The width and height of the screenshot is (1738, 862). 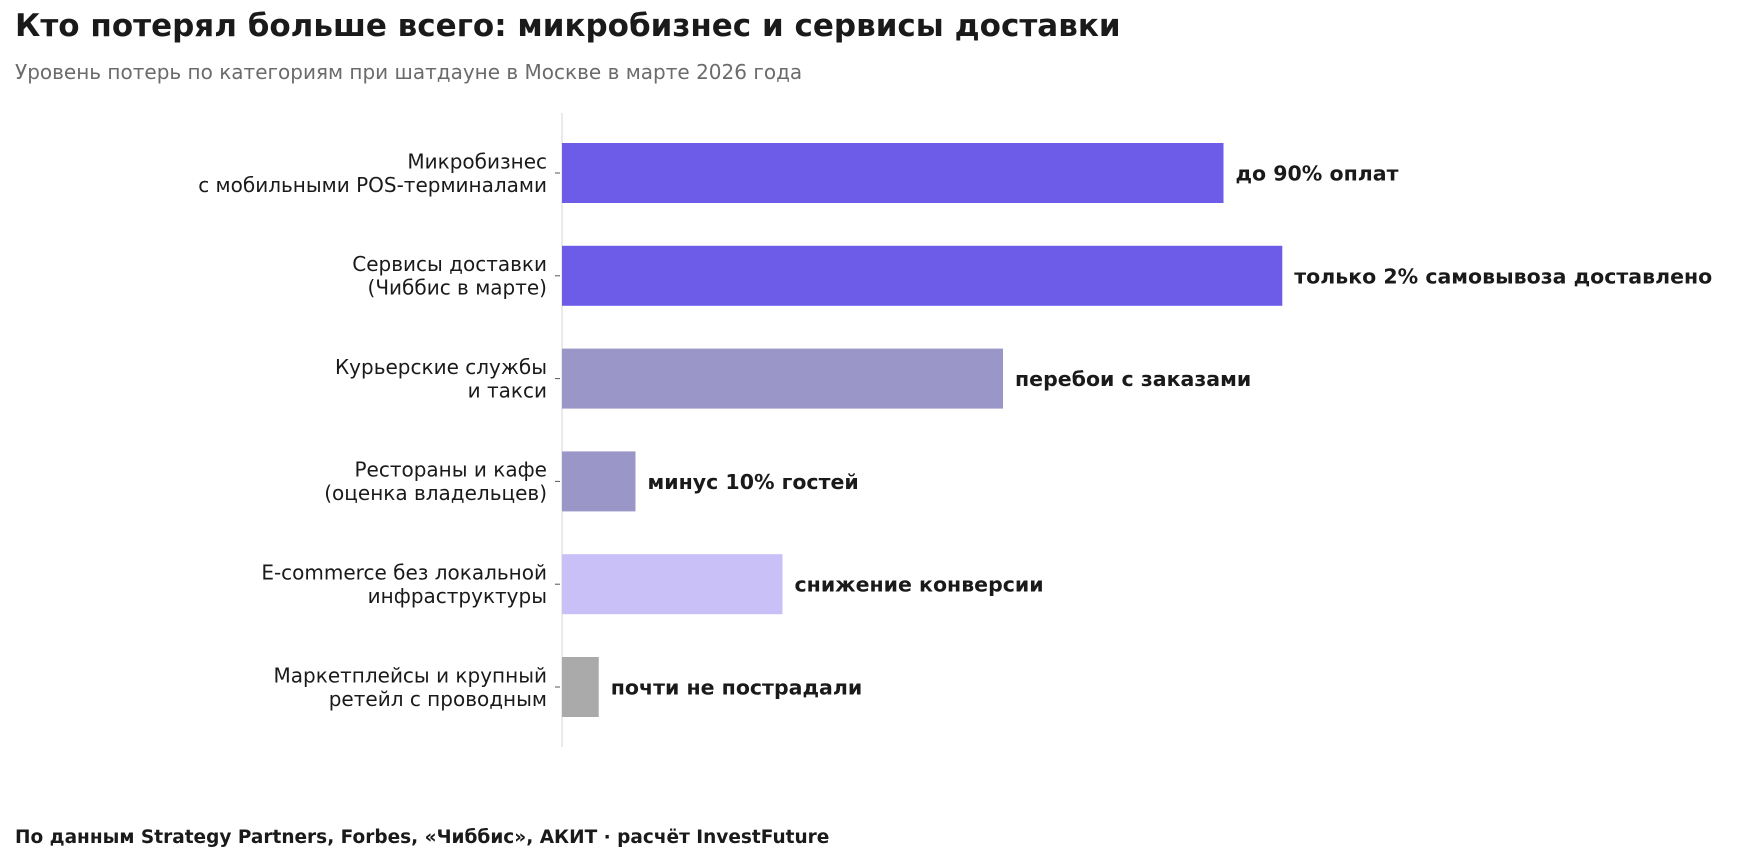 What do you see at coordinates (919, 585) in the screenshot?
I see `data-label: снижение конверсии` at bounding box center [919, 585].